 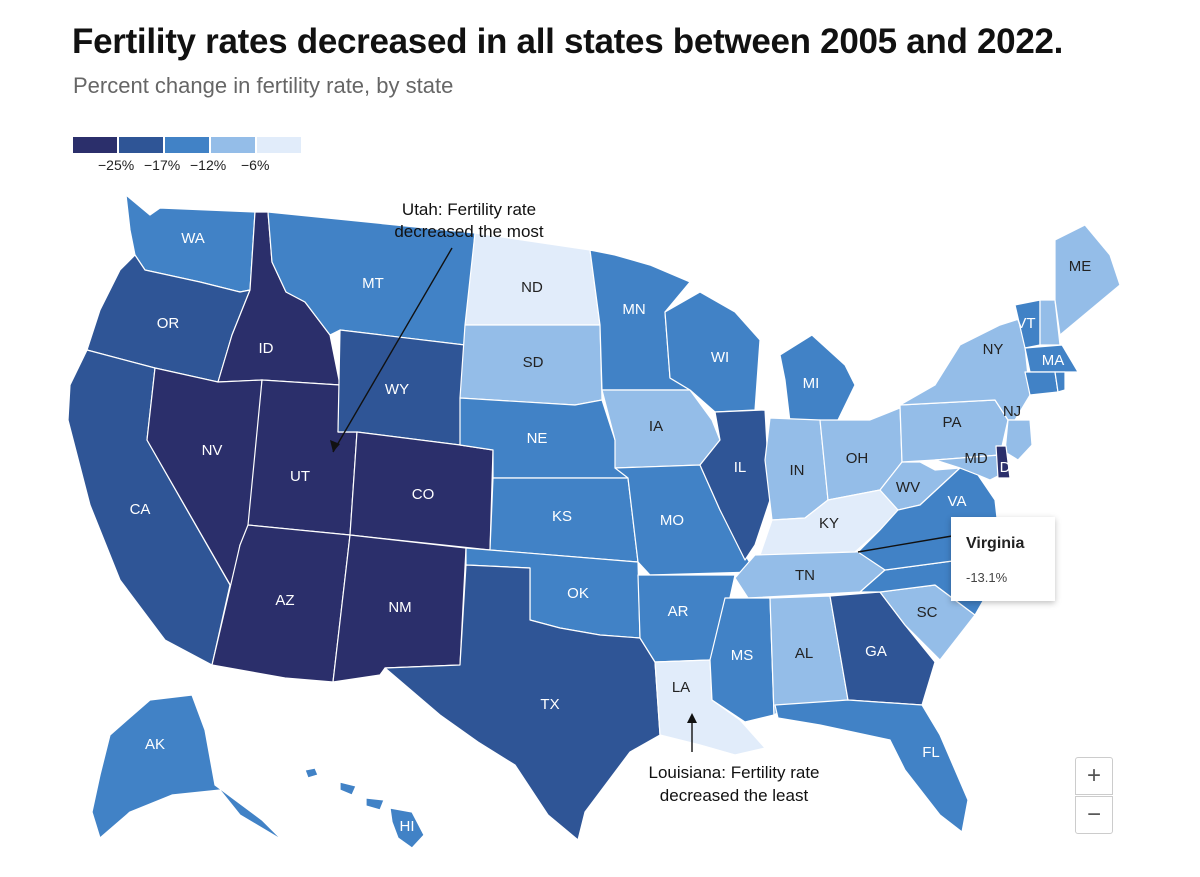 I want to click on state-NJ, so click(x=1018, y=440).